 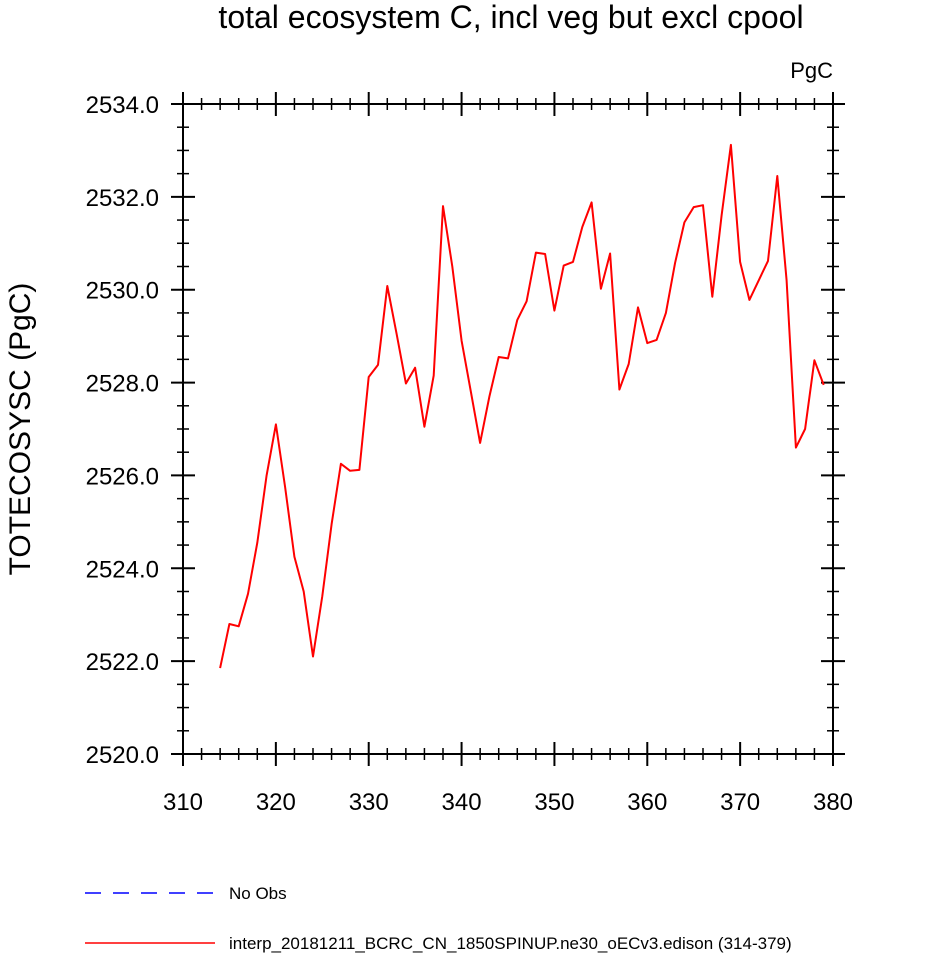 What do you see at coordinates (122, 198) in the screenshot?
I see `y-tick-label: 2532.0` at bounding box center [122, 198].